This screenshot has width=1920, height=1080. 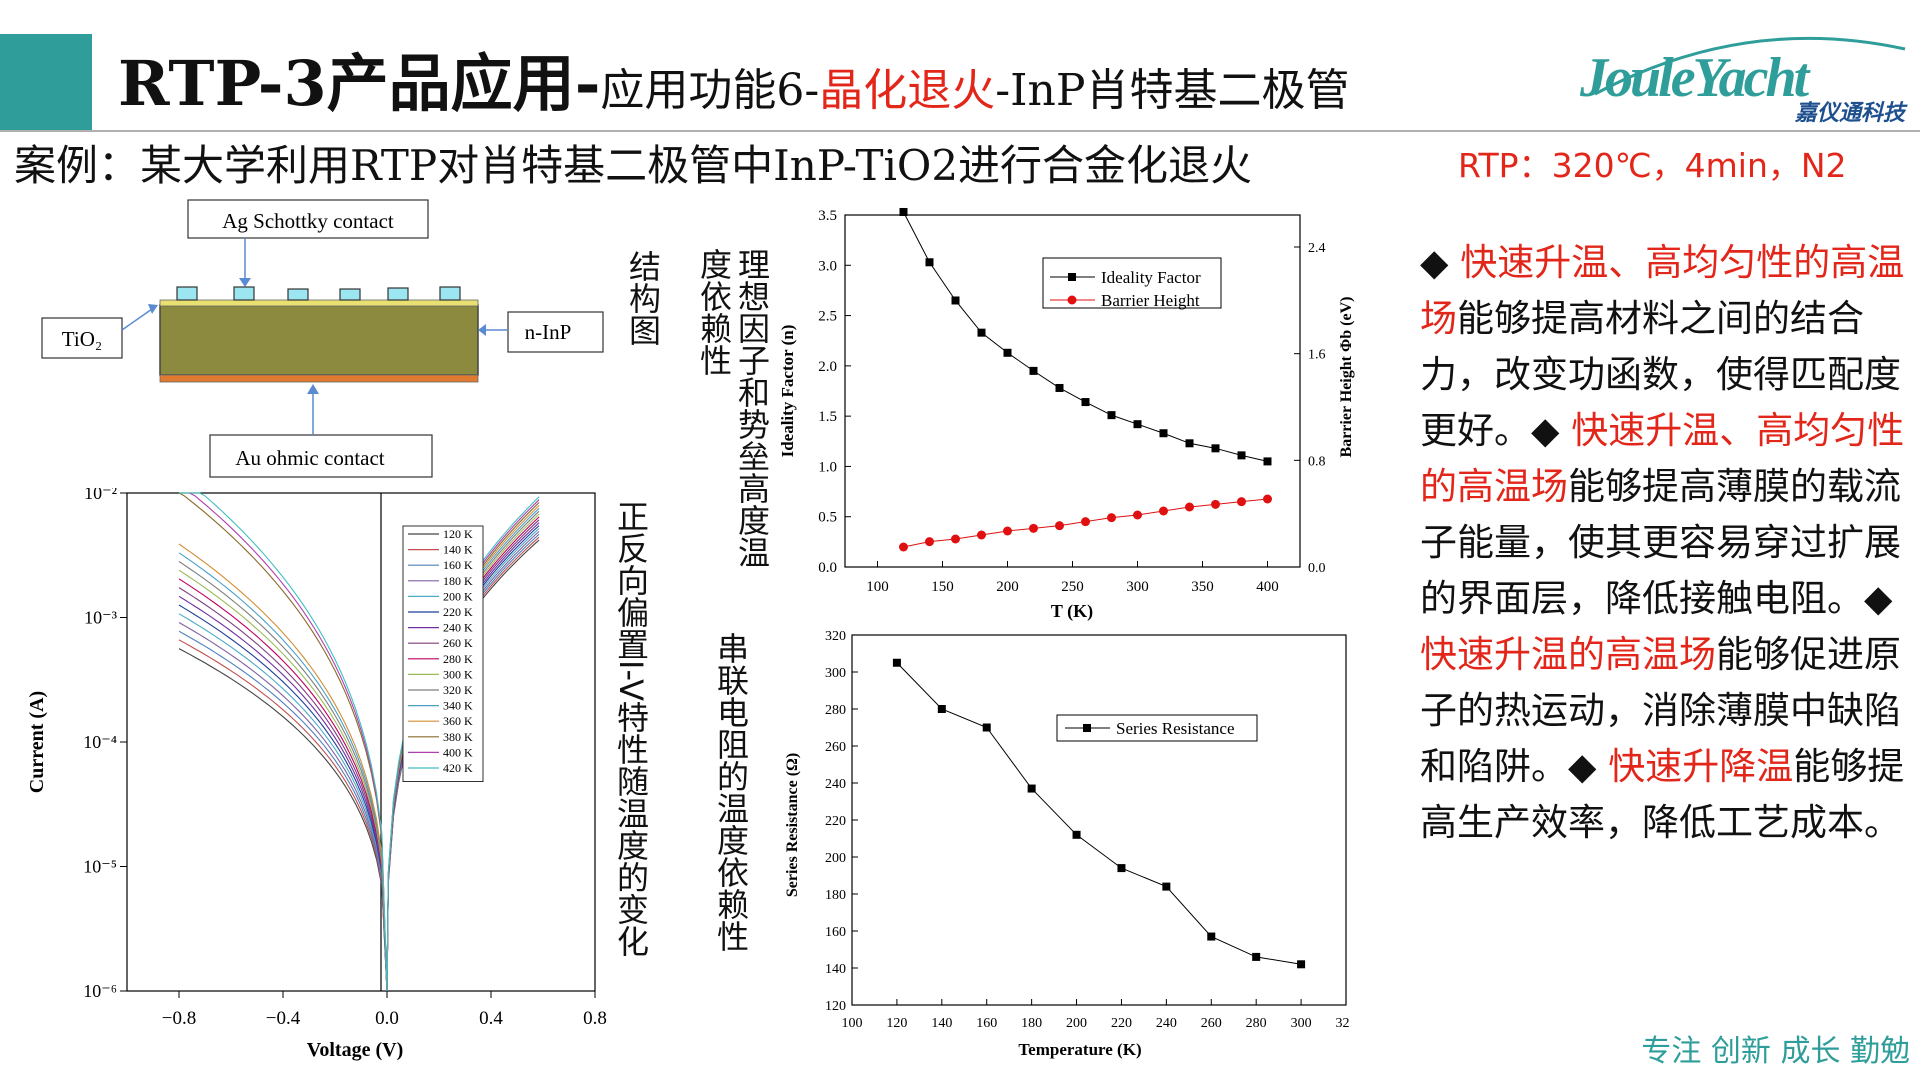 What do you see at coordinates (458, 659) in the screenshot?
I see `iv-legend-label: 280 K` at bounding box center [458, 659].